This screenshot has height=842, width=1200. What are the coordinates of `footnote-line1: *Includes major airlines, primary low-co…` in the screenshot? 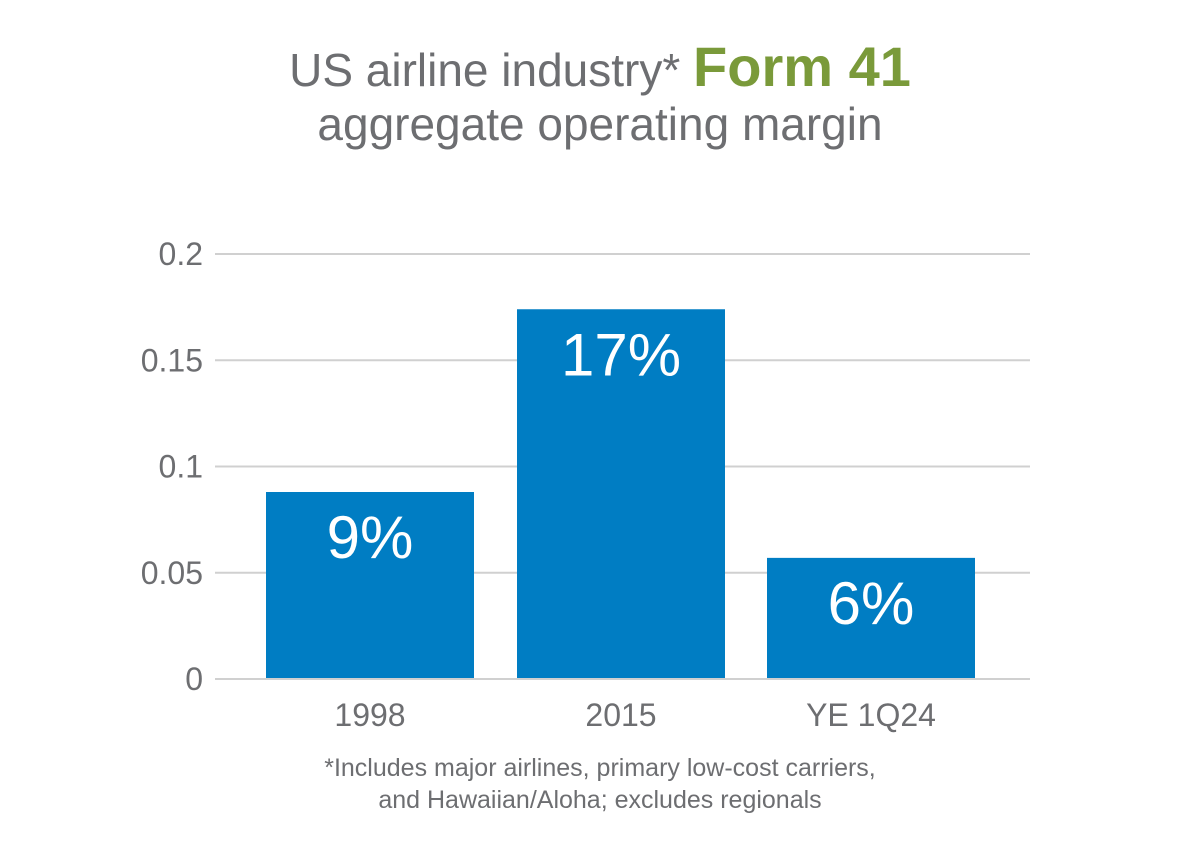 It's located at (600, 768).